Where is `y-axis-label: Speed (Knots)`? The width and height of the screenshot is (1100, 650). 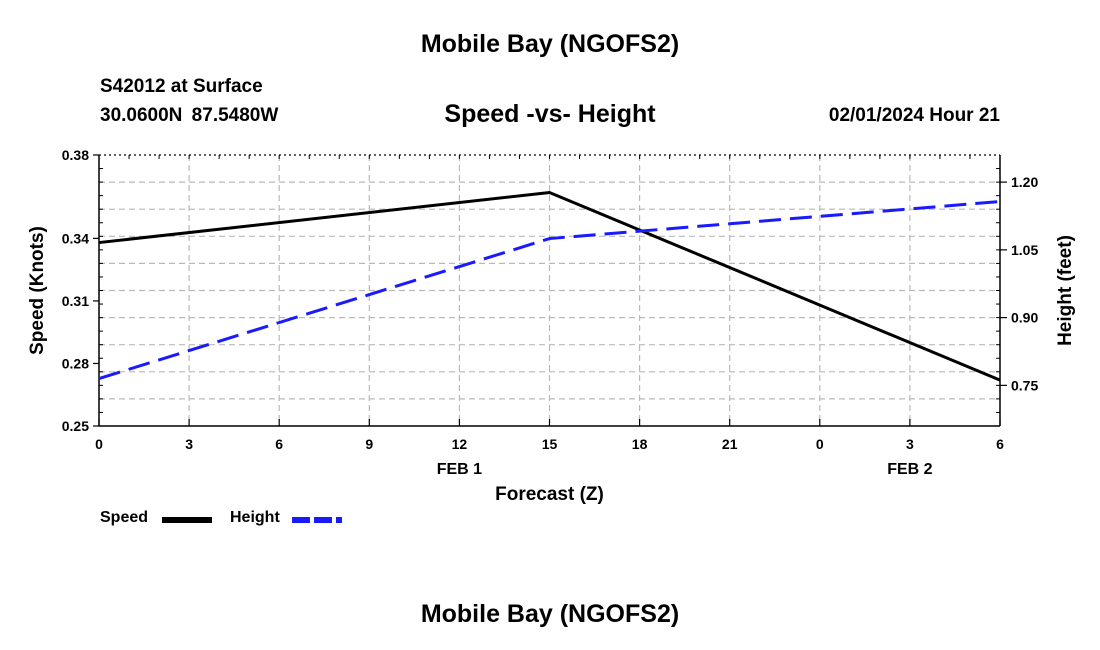
y-axis-label: Speed (Knots) is located at coordinates (37, 290).